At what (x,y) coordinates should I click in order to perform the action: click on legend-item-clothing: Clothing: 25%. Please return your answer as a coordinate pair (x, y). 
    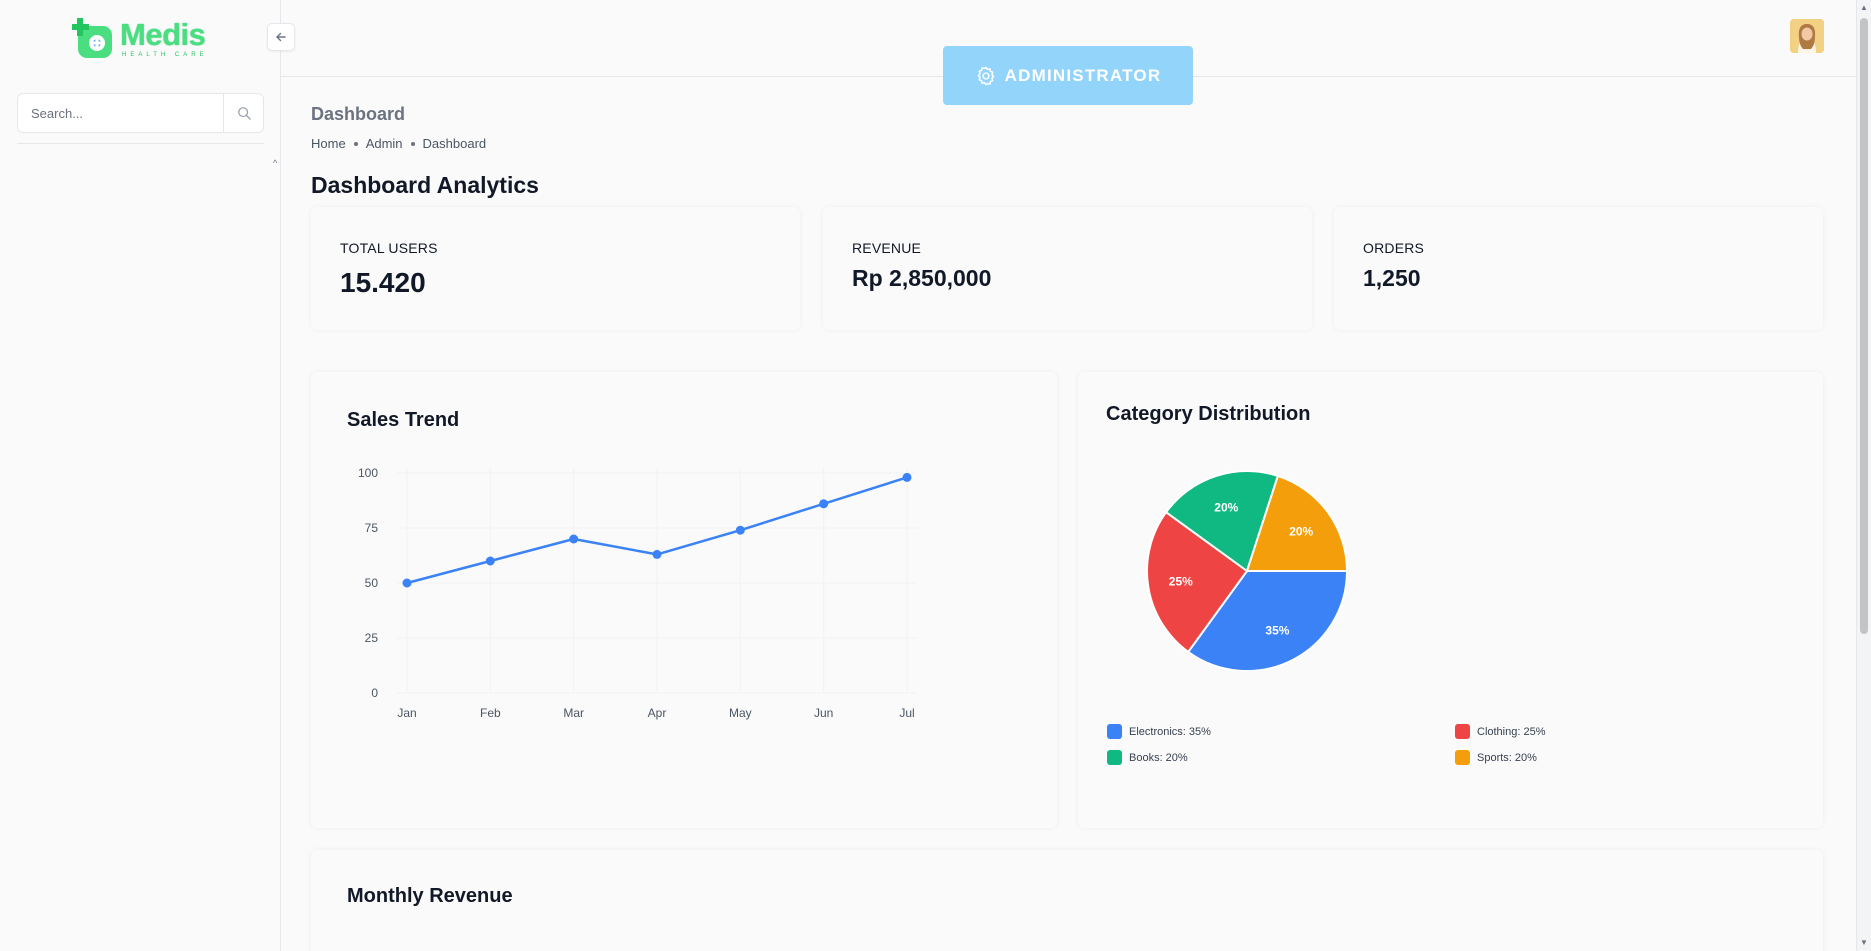
    Looking at the image, I should click on (1500, 731).